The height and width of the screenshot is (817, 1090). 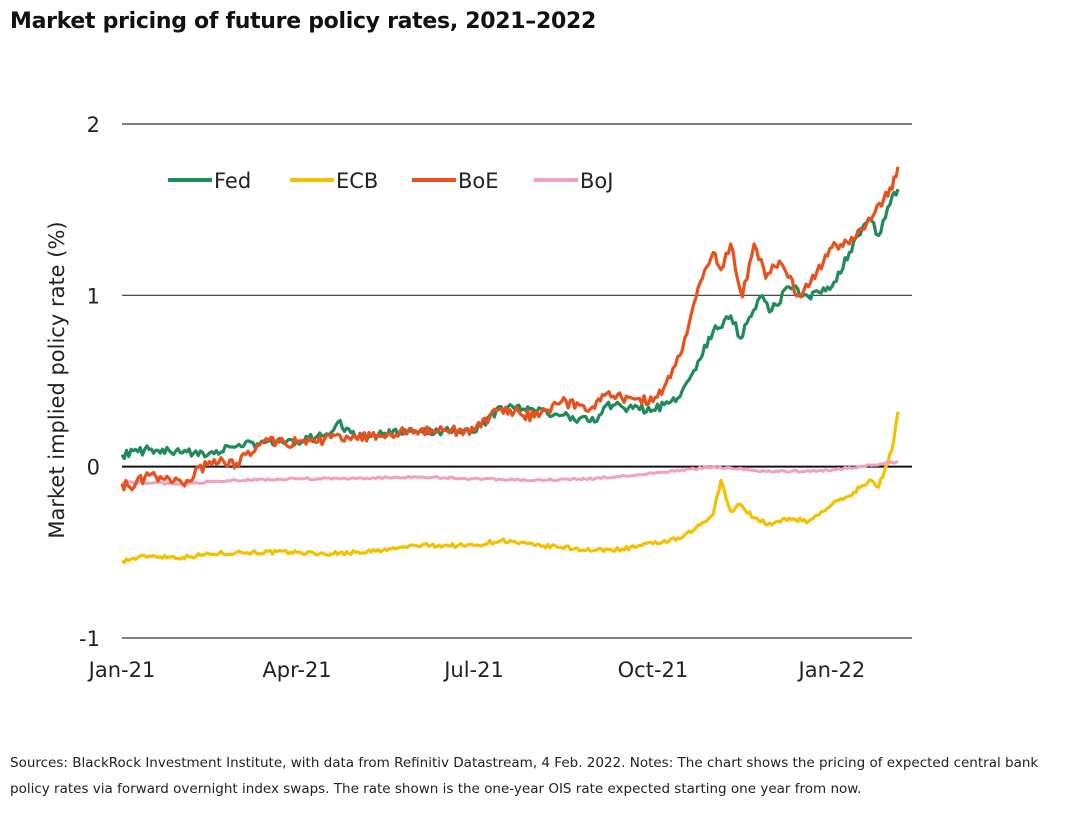 I want to click on x-tick-label: Apr-21, so click(x=296, y=670).